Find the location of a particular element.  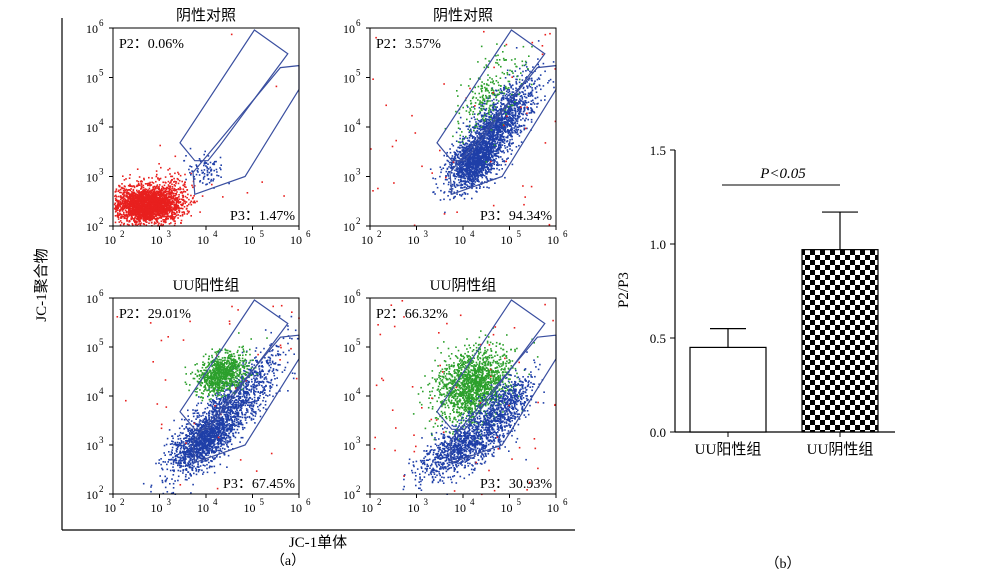

bar-y-tick-label: 0.0 is located at coordinates (658, 432).